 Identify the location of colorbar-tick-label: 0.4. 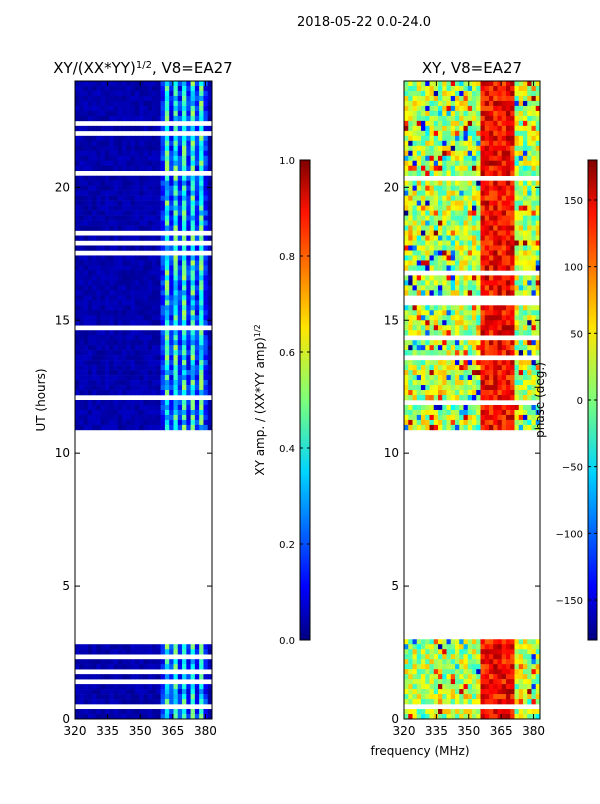
(287, 449).